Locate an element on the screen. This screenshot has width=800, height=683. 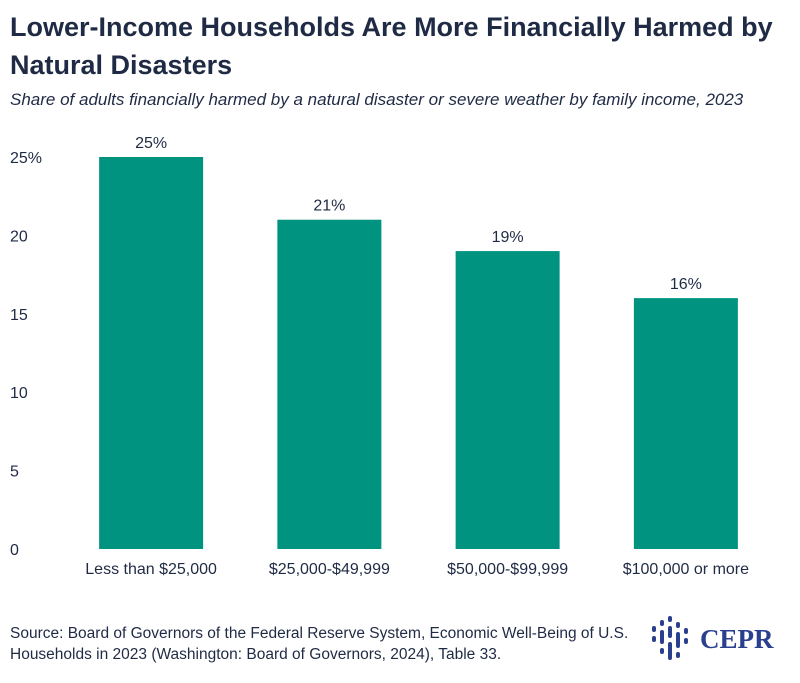
bar-value-label: 25% is located at coordinates (151, 143).